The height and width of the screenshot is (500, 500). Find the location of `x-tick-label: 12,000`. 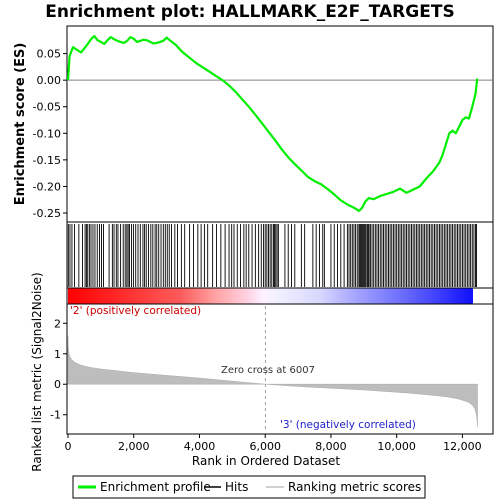

x-tick-label: 12,000 is located at coordinates (462, 446).